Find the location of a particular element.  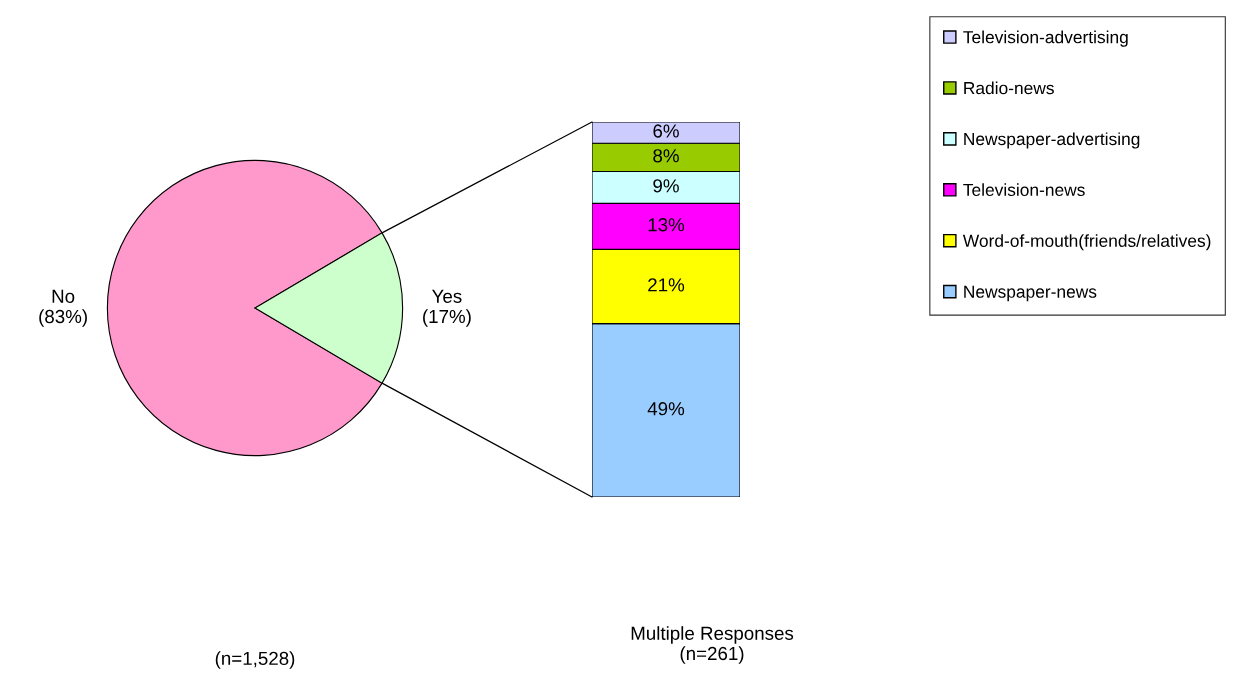

data-label: 6% is located at coordinates (666, 131).